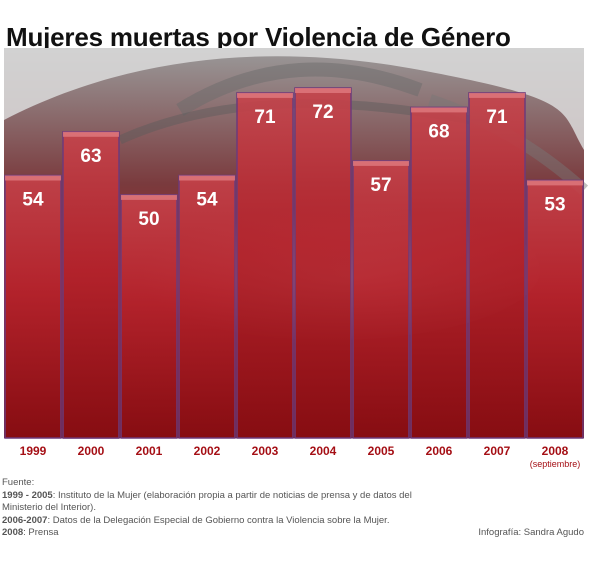 Image resolution: width=590 pixels, height=567 pixels. Describe the element at coordinates (207, 200) in the screenshot. I see `data-label-2002: 54` at that location.